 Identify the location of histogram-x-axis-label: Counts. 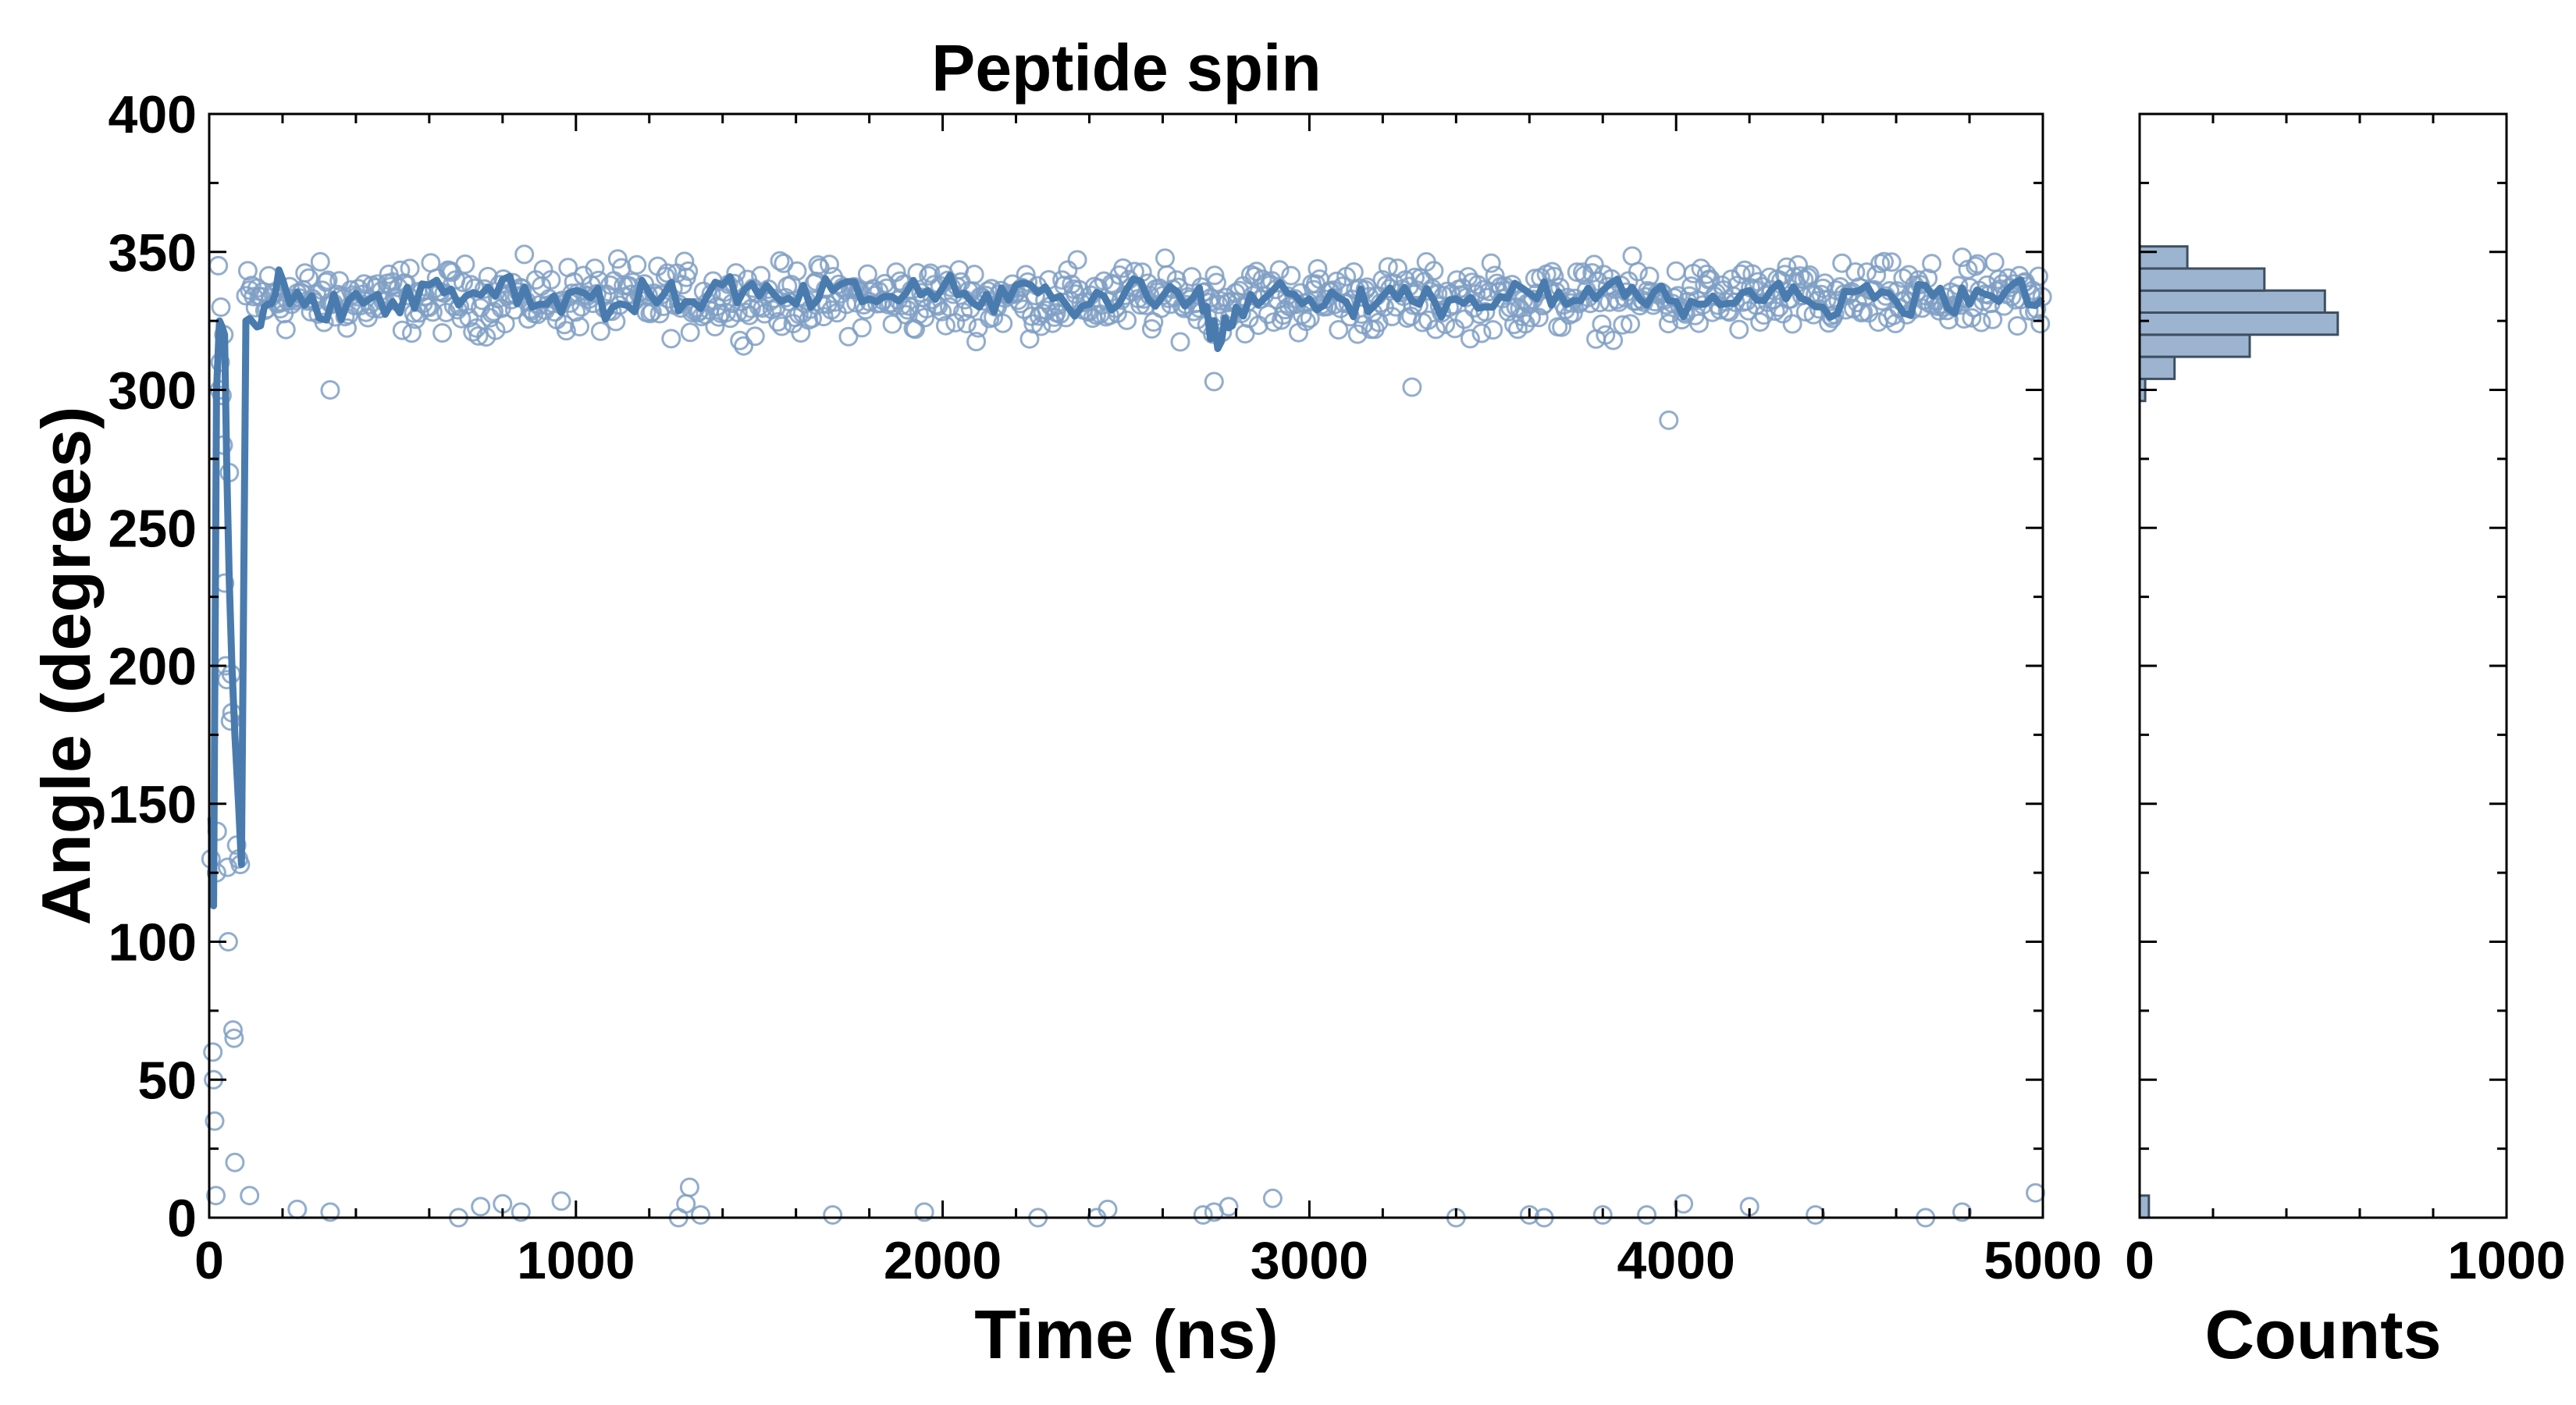
(2322, 1335).